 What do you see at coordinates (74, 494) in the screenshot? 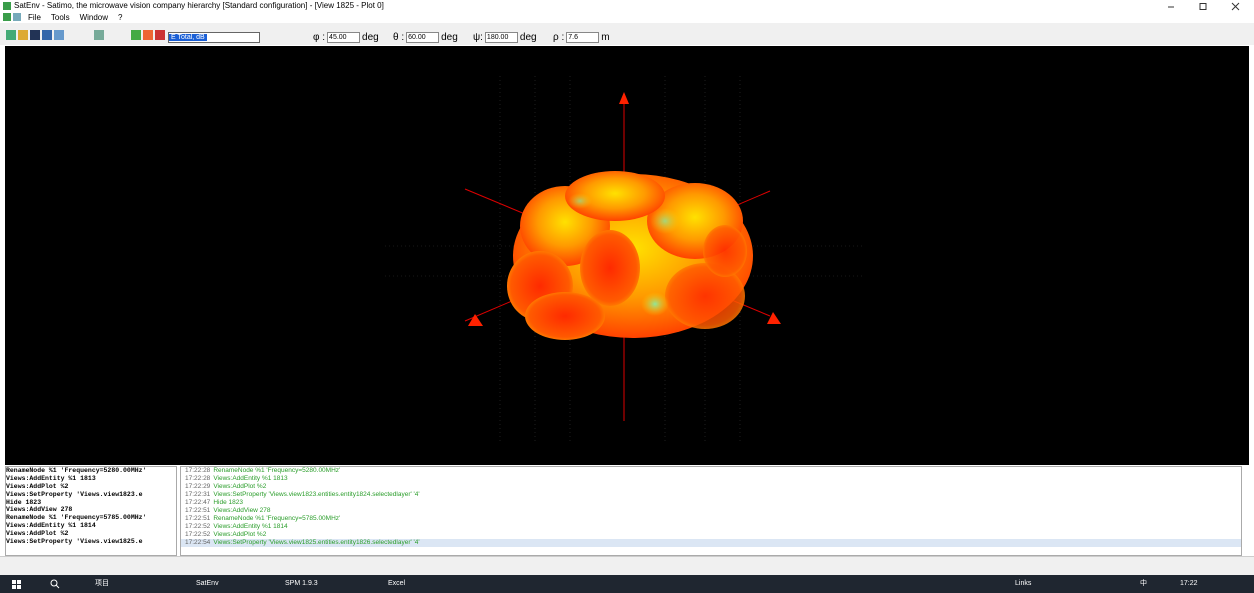
I see `console-line: Views:SetProperty 'Views.view1823.e` at bounding box center [74, 494].